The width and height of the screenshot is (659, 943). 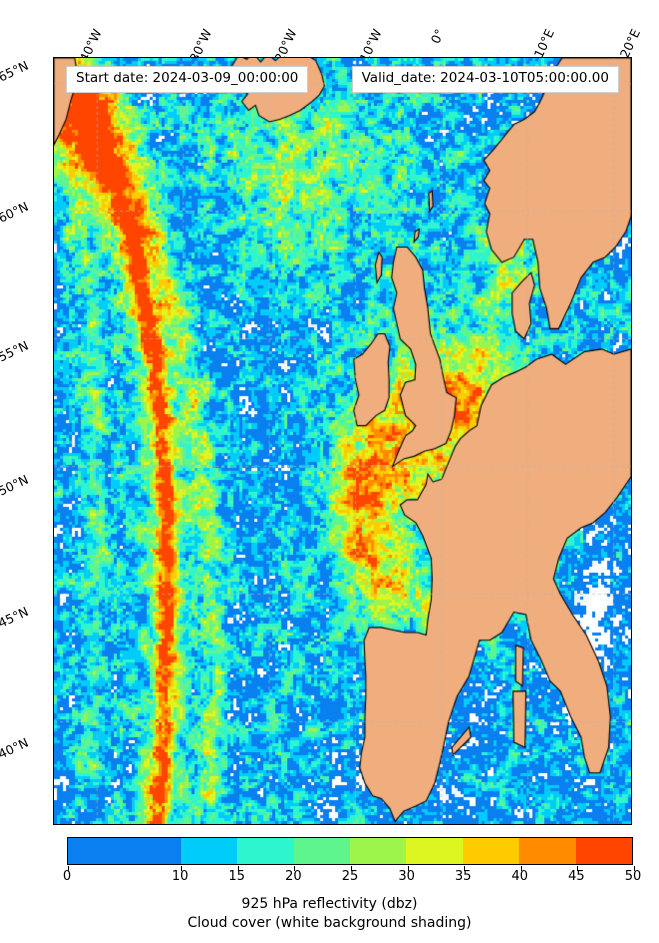 I want to click on reflectivity-colorbar, so click(x=351, y=854).